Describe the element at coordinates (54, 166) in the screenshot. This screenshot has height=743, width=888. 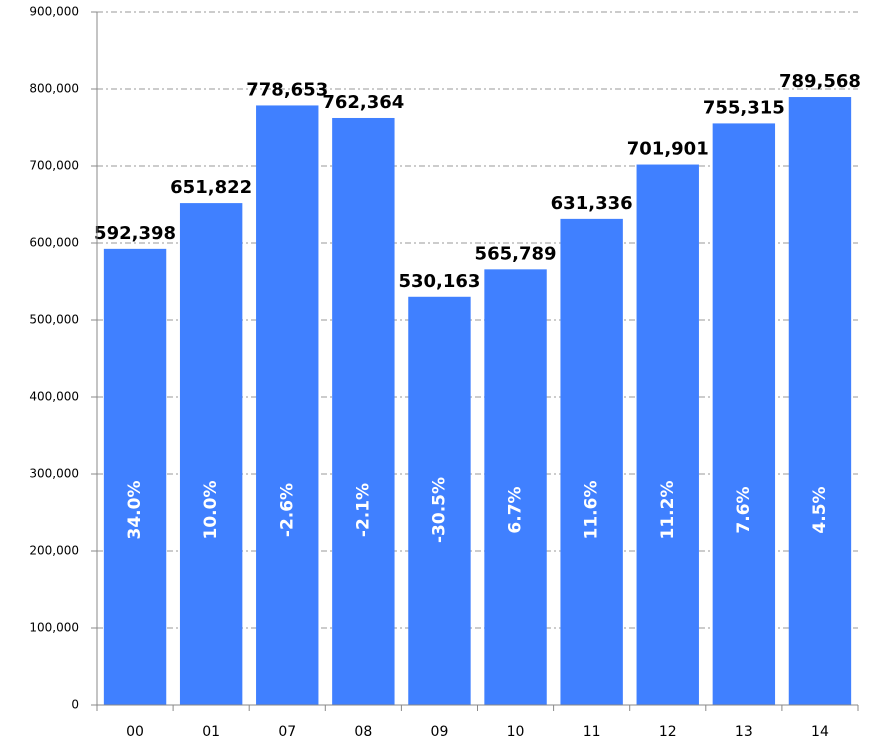
I see `y-tick-label: 700,000` at that location.